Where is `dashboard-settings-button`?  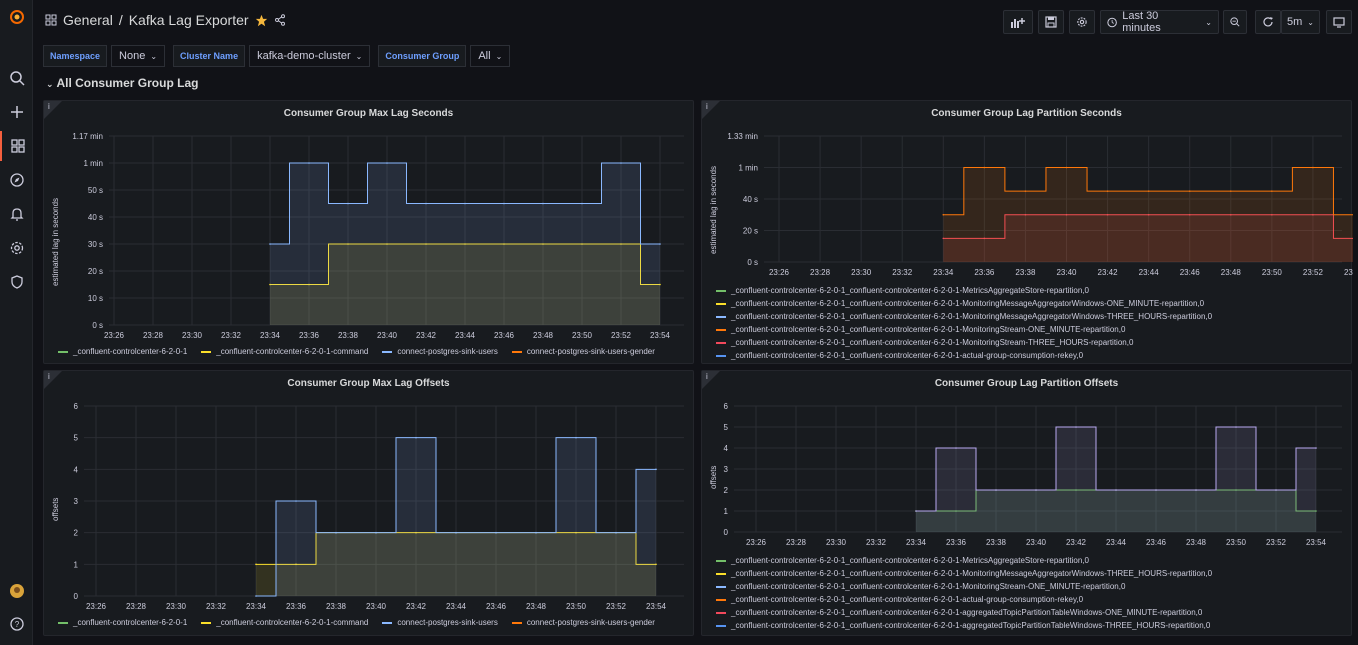 dashboard-settings-button is located at coordinates (1082, 22).